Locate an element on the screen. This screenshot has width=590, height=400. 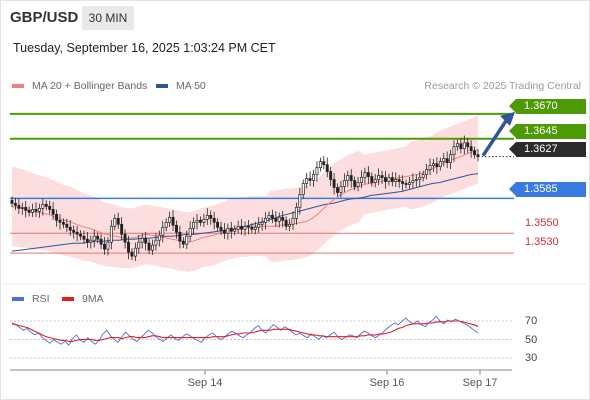
rsi-tick-30: 30 is located at coordinates (531, 358).